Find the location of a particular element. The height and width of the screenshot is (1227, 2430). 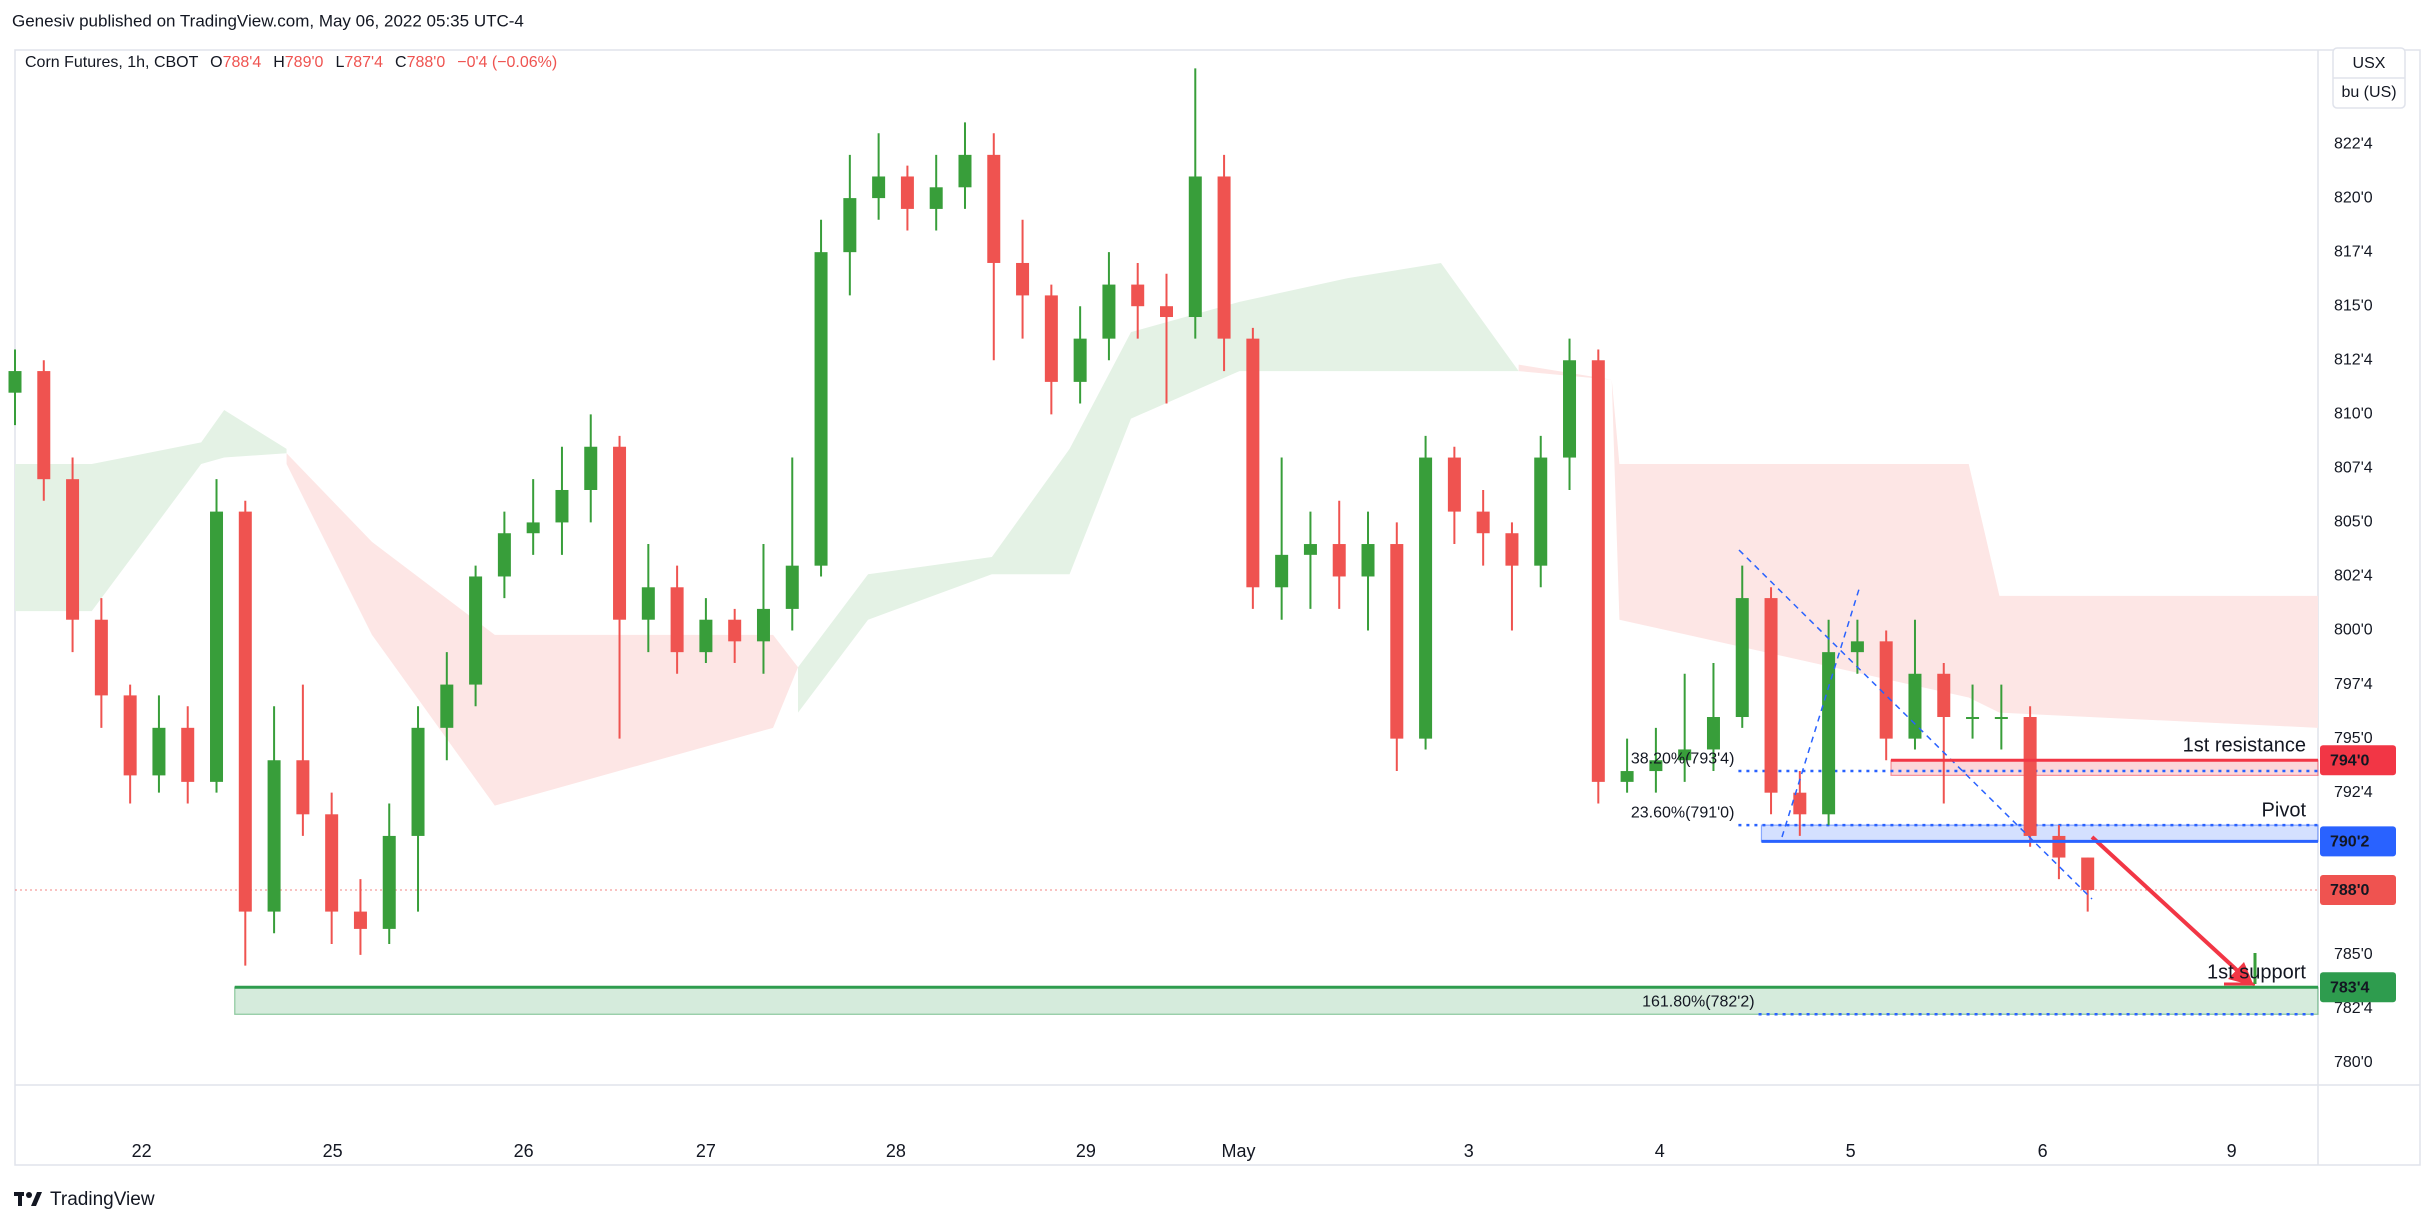

currency: USX is located at coordinates (2369, 63).